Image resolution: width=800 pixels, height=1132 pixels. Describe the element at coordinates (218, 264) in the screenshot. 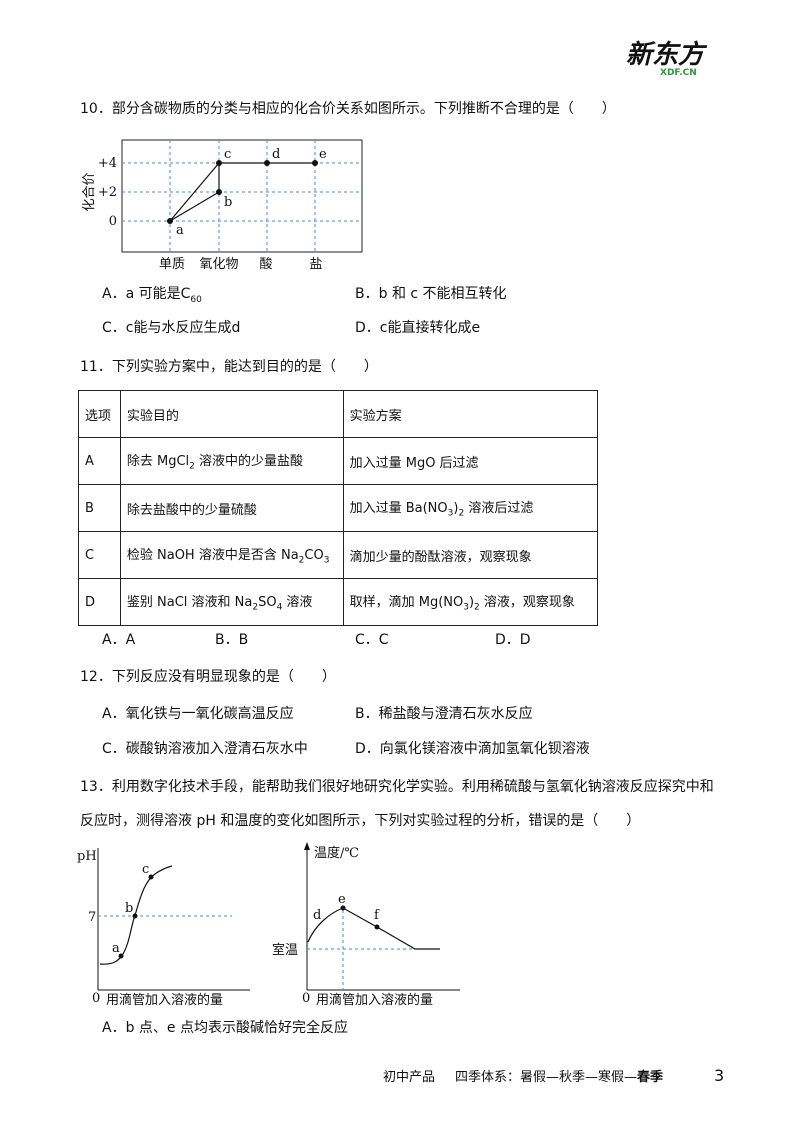

I see `x-label: 氧化物` at that location.